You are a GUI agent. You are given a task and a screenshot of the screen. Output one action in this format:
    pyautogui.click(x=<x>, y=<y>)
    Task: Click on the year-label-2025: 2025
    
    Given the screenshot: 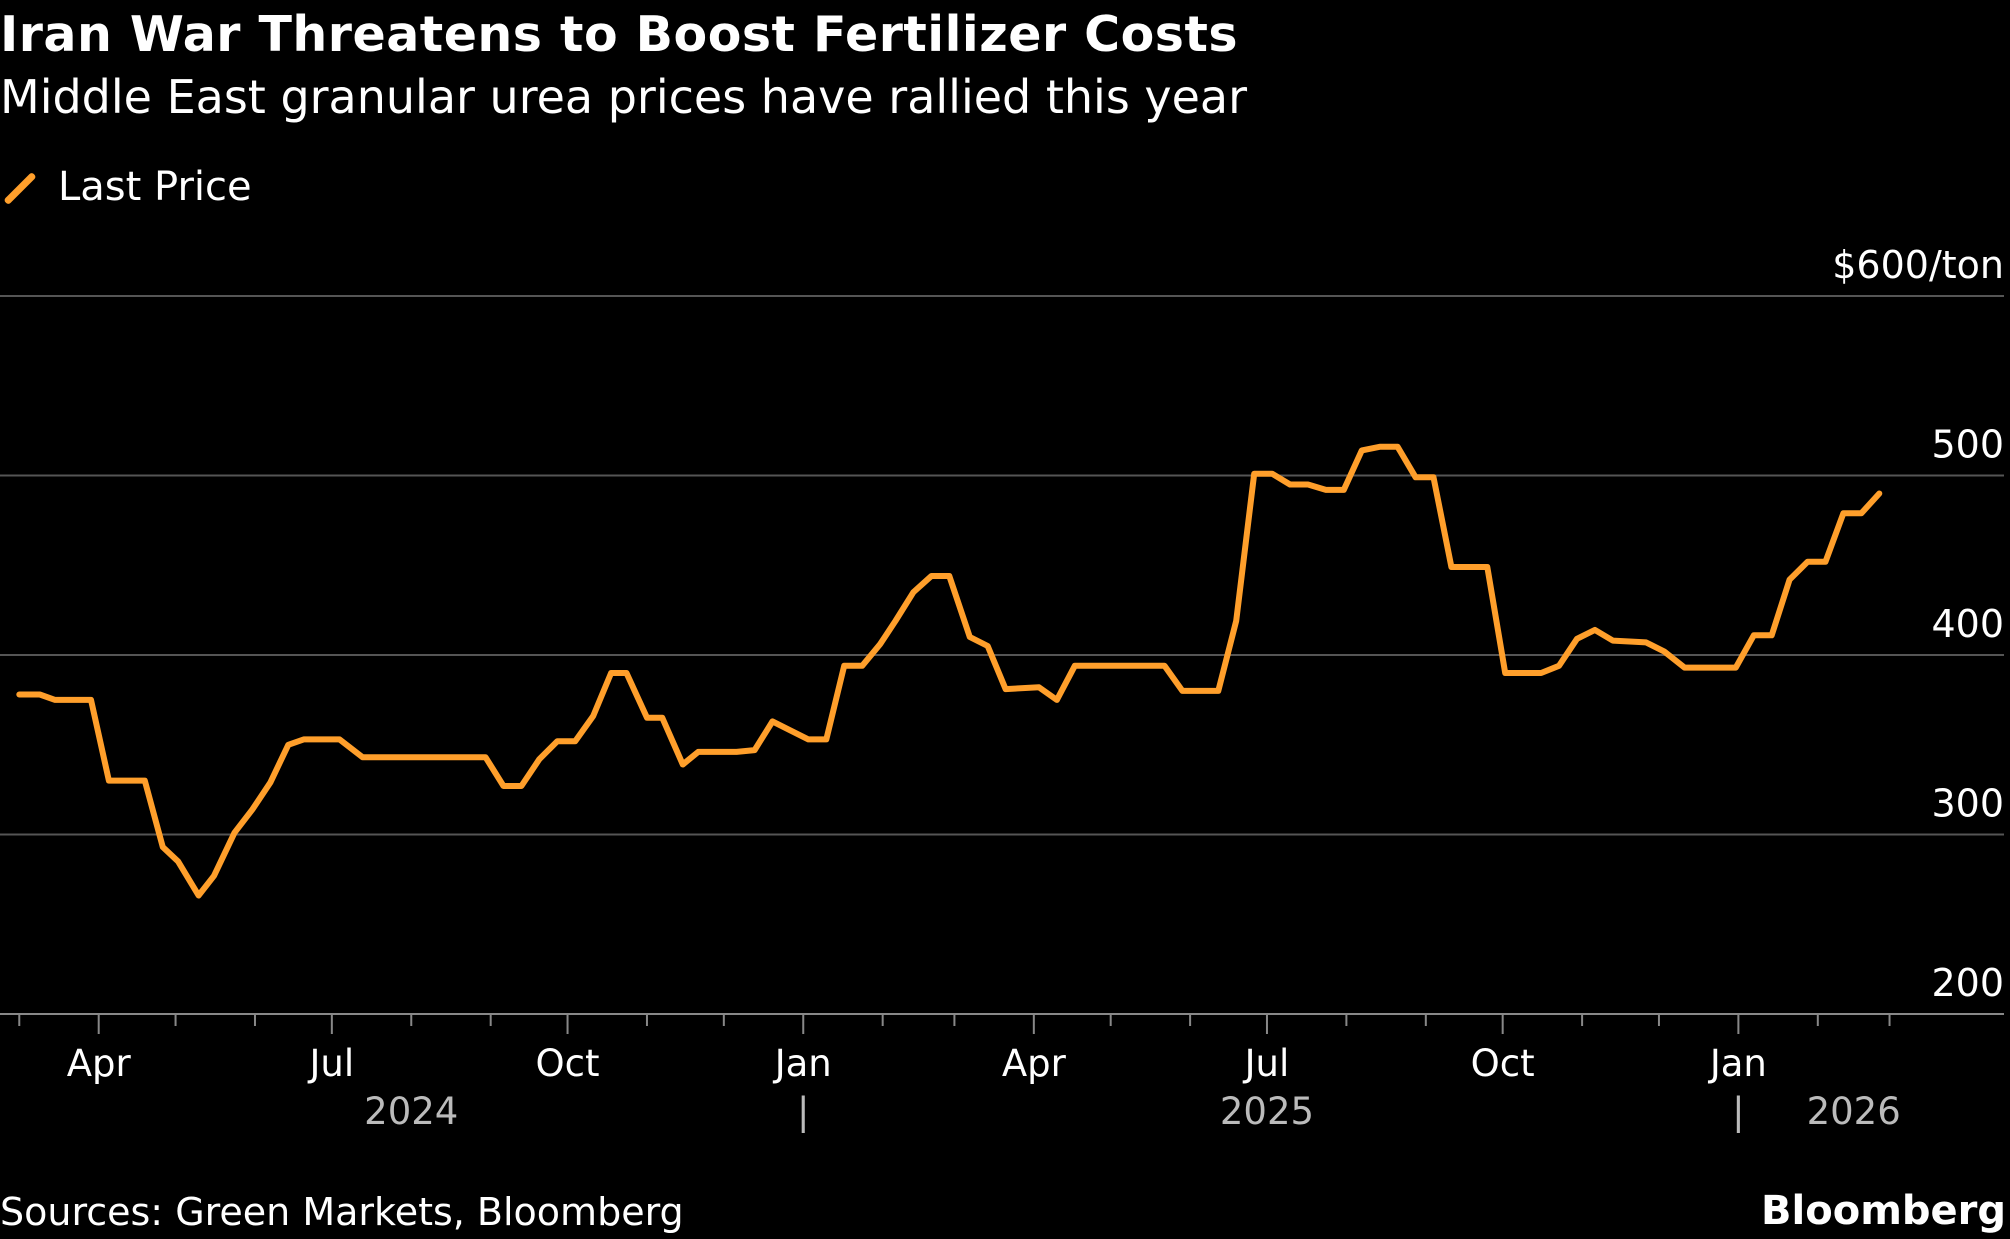 What is the action you would take?
    pyautogui.click(x=1267, y=1111)
    